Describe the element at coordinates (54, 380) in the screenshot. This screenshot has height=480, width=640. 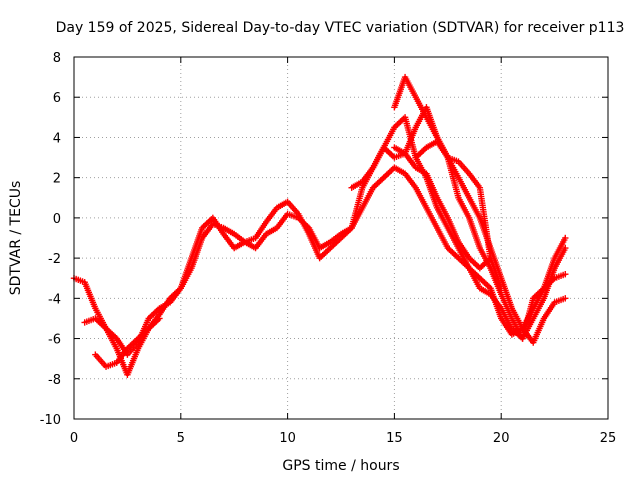
I see `y-tick-label: -8` at that location.